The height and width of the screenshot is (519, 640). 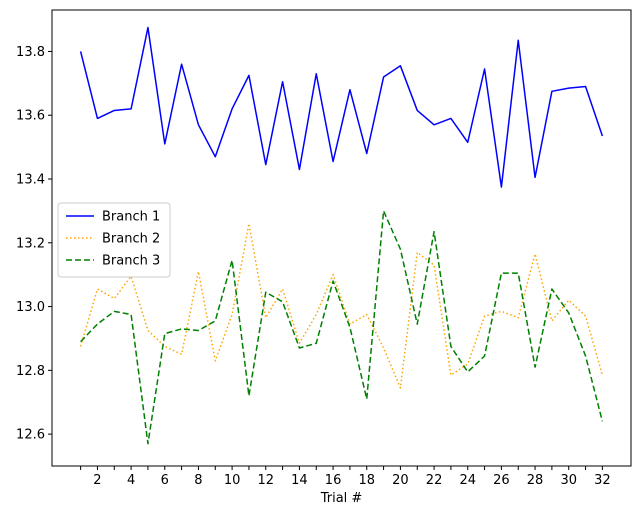 What do you see at coordinates (131, 239) in the screenshot?
I see `legend-label-2: Branch 2` at bounding box center [131, 239].